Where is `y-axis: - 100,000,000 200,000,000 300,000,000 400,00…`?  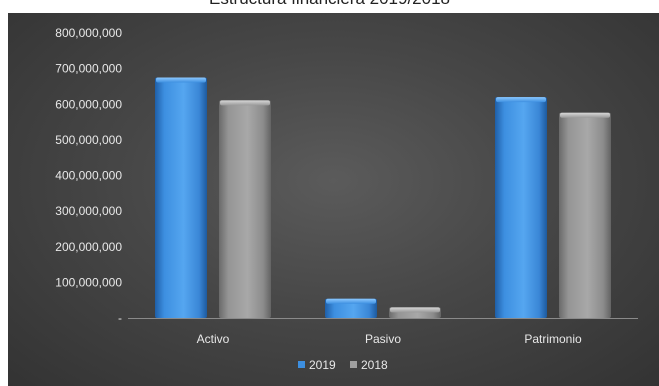
y-axis: - 100,000,000 200,000,000 300,000,000 400,00… is located at coordinates (88, 175).